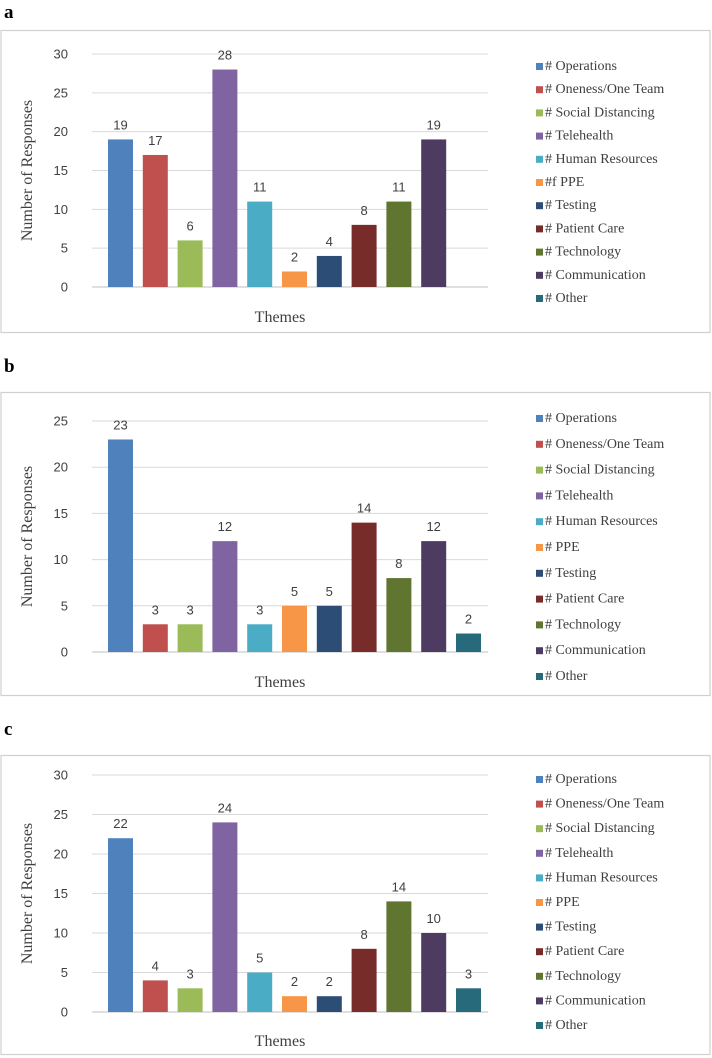 Image resolution: width=712 pixels, height=1058 pixels. I want to click on data-label: 23, so click(120, 424).